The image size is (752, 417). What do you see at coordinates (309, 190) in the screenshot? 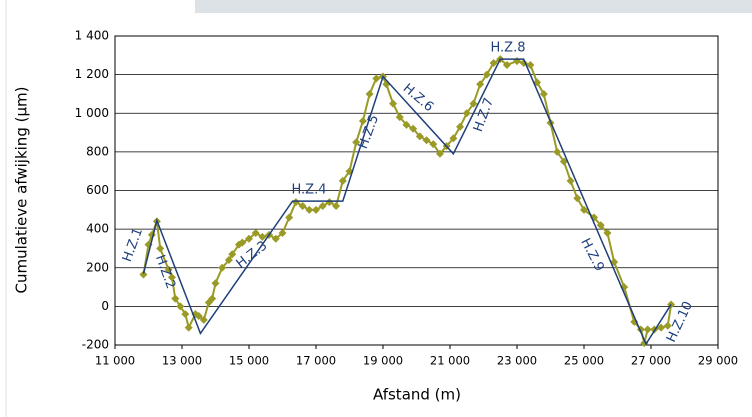
I see `segment-label: H.Z.4` at bounding box center [309, 190].